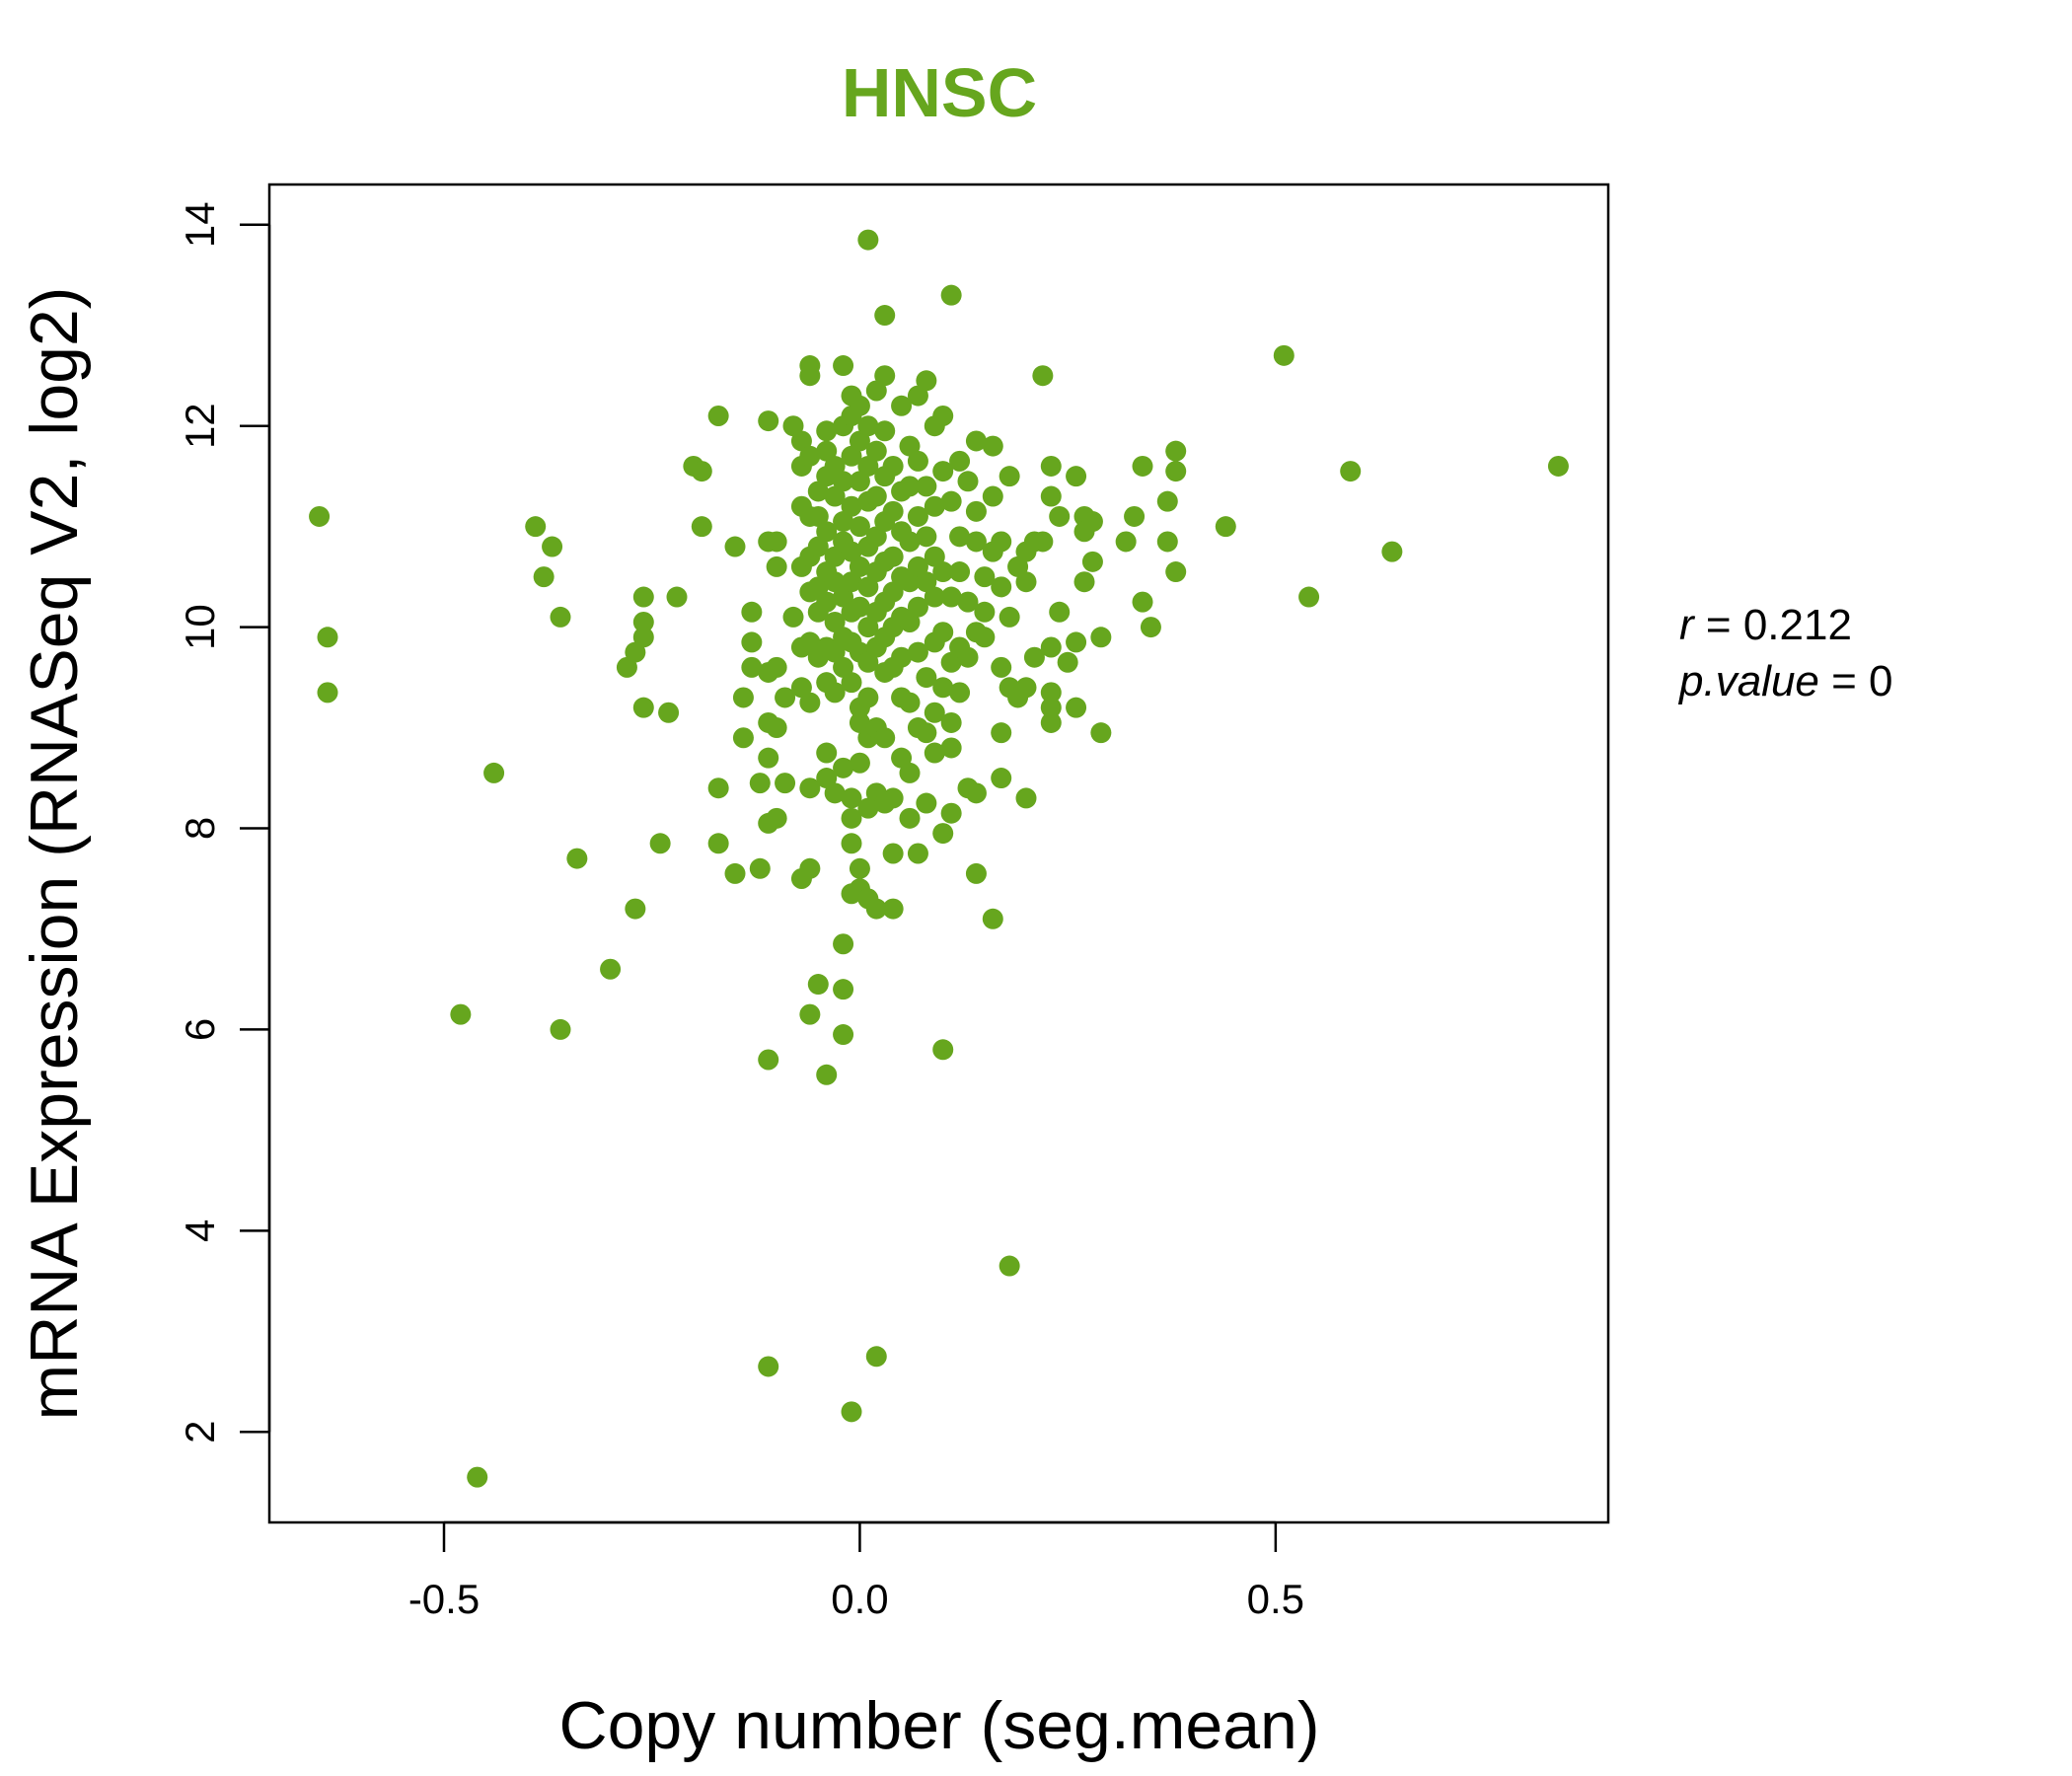  What do you see at coordinates (856, 1571) in the screenshot?
I see `x-axis: -0.5 0.0 0.5` at bounding box center [856, 1571].